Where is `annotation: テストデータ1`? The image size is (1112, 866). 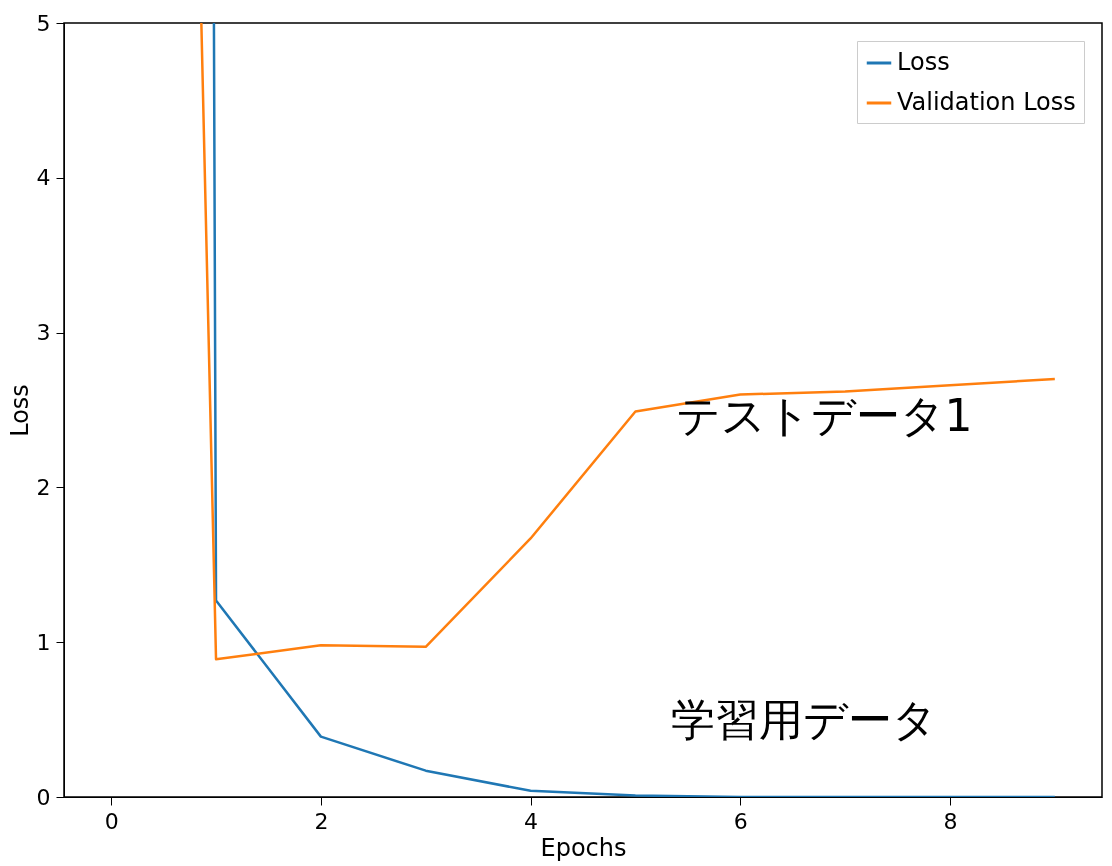 annotation: テストデータ1 is located at coordinates (824, 416).